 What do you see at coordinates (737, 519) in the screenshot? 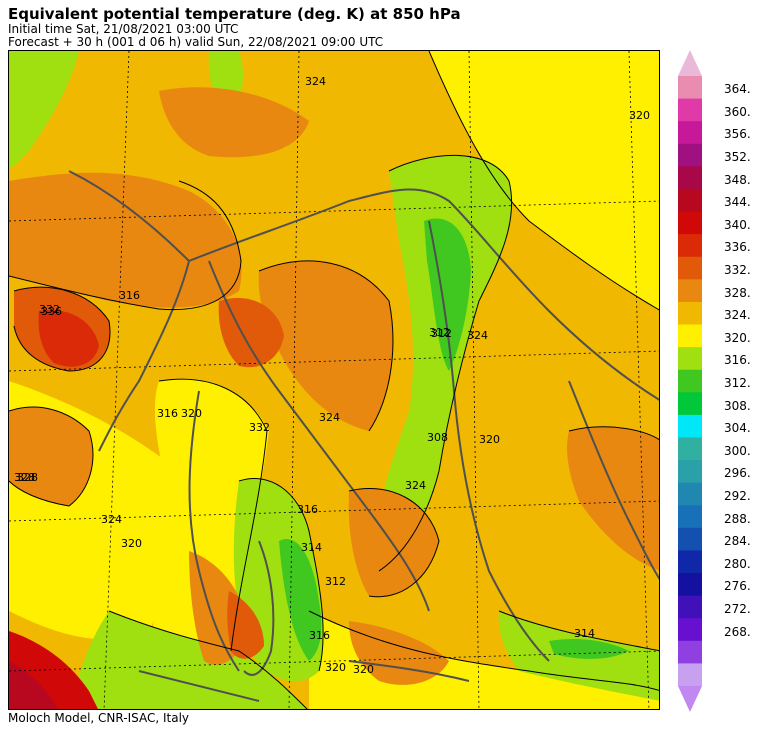
I see `colorbar-tick-label: 288.` at bounding box center [737, 519].